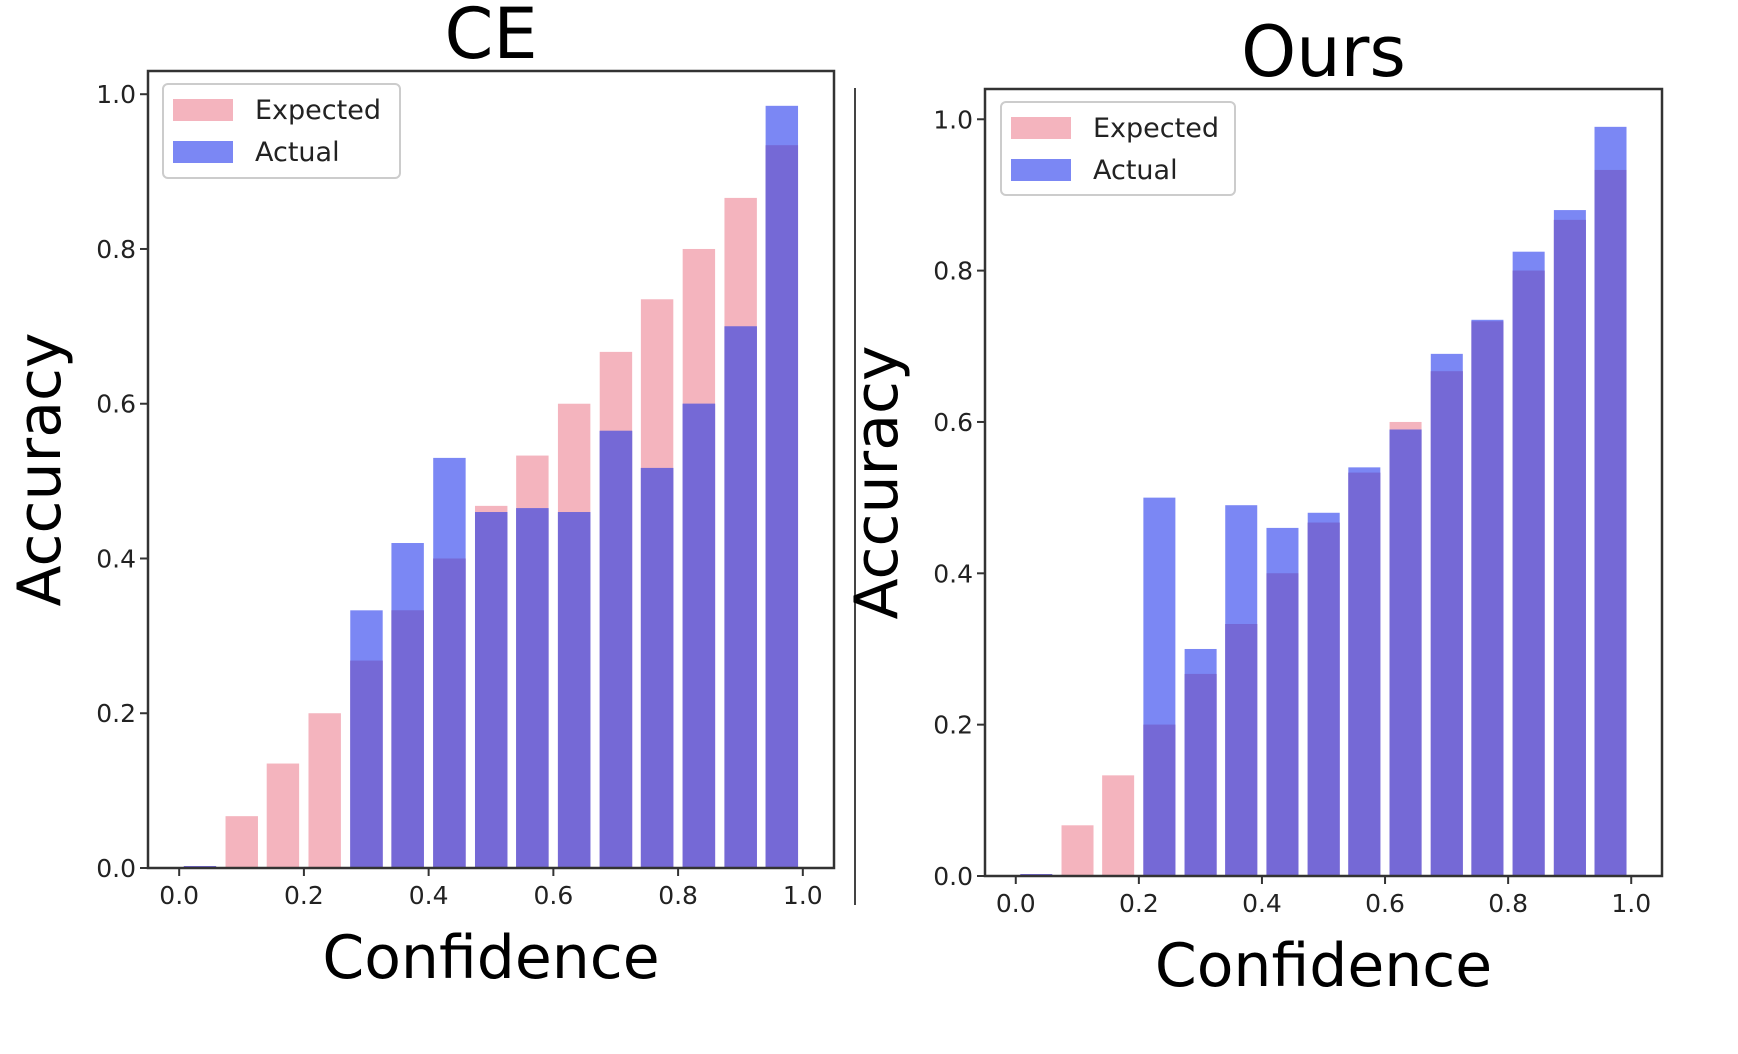 Image resolution: width=1738 pixels, height=1054 pixels. What do you see at coordinates (490, 37) in the screenshot?
I see `chart-title: CE` at bounding box center [490, 37].